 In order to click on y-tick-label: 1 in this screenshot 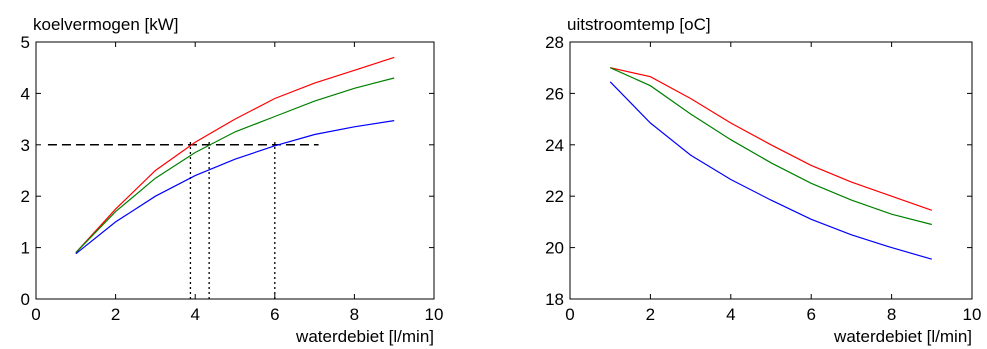, I will do `click(25, 248)`.